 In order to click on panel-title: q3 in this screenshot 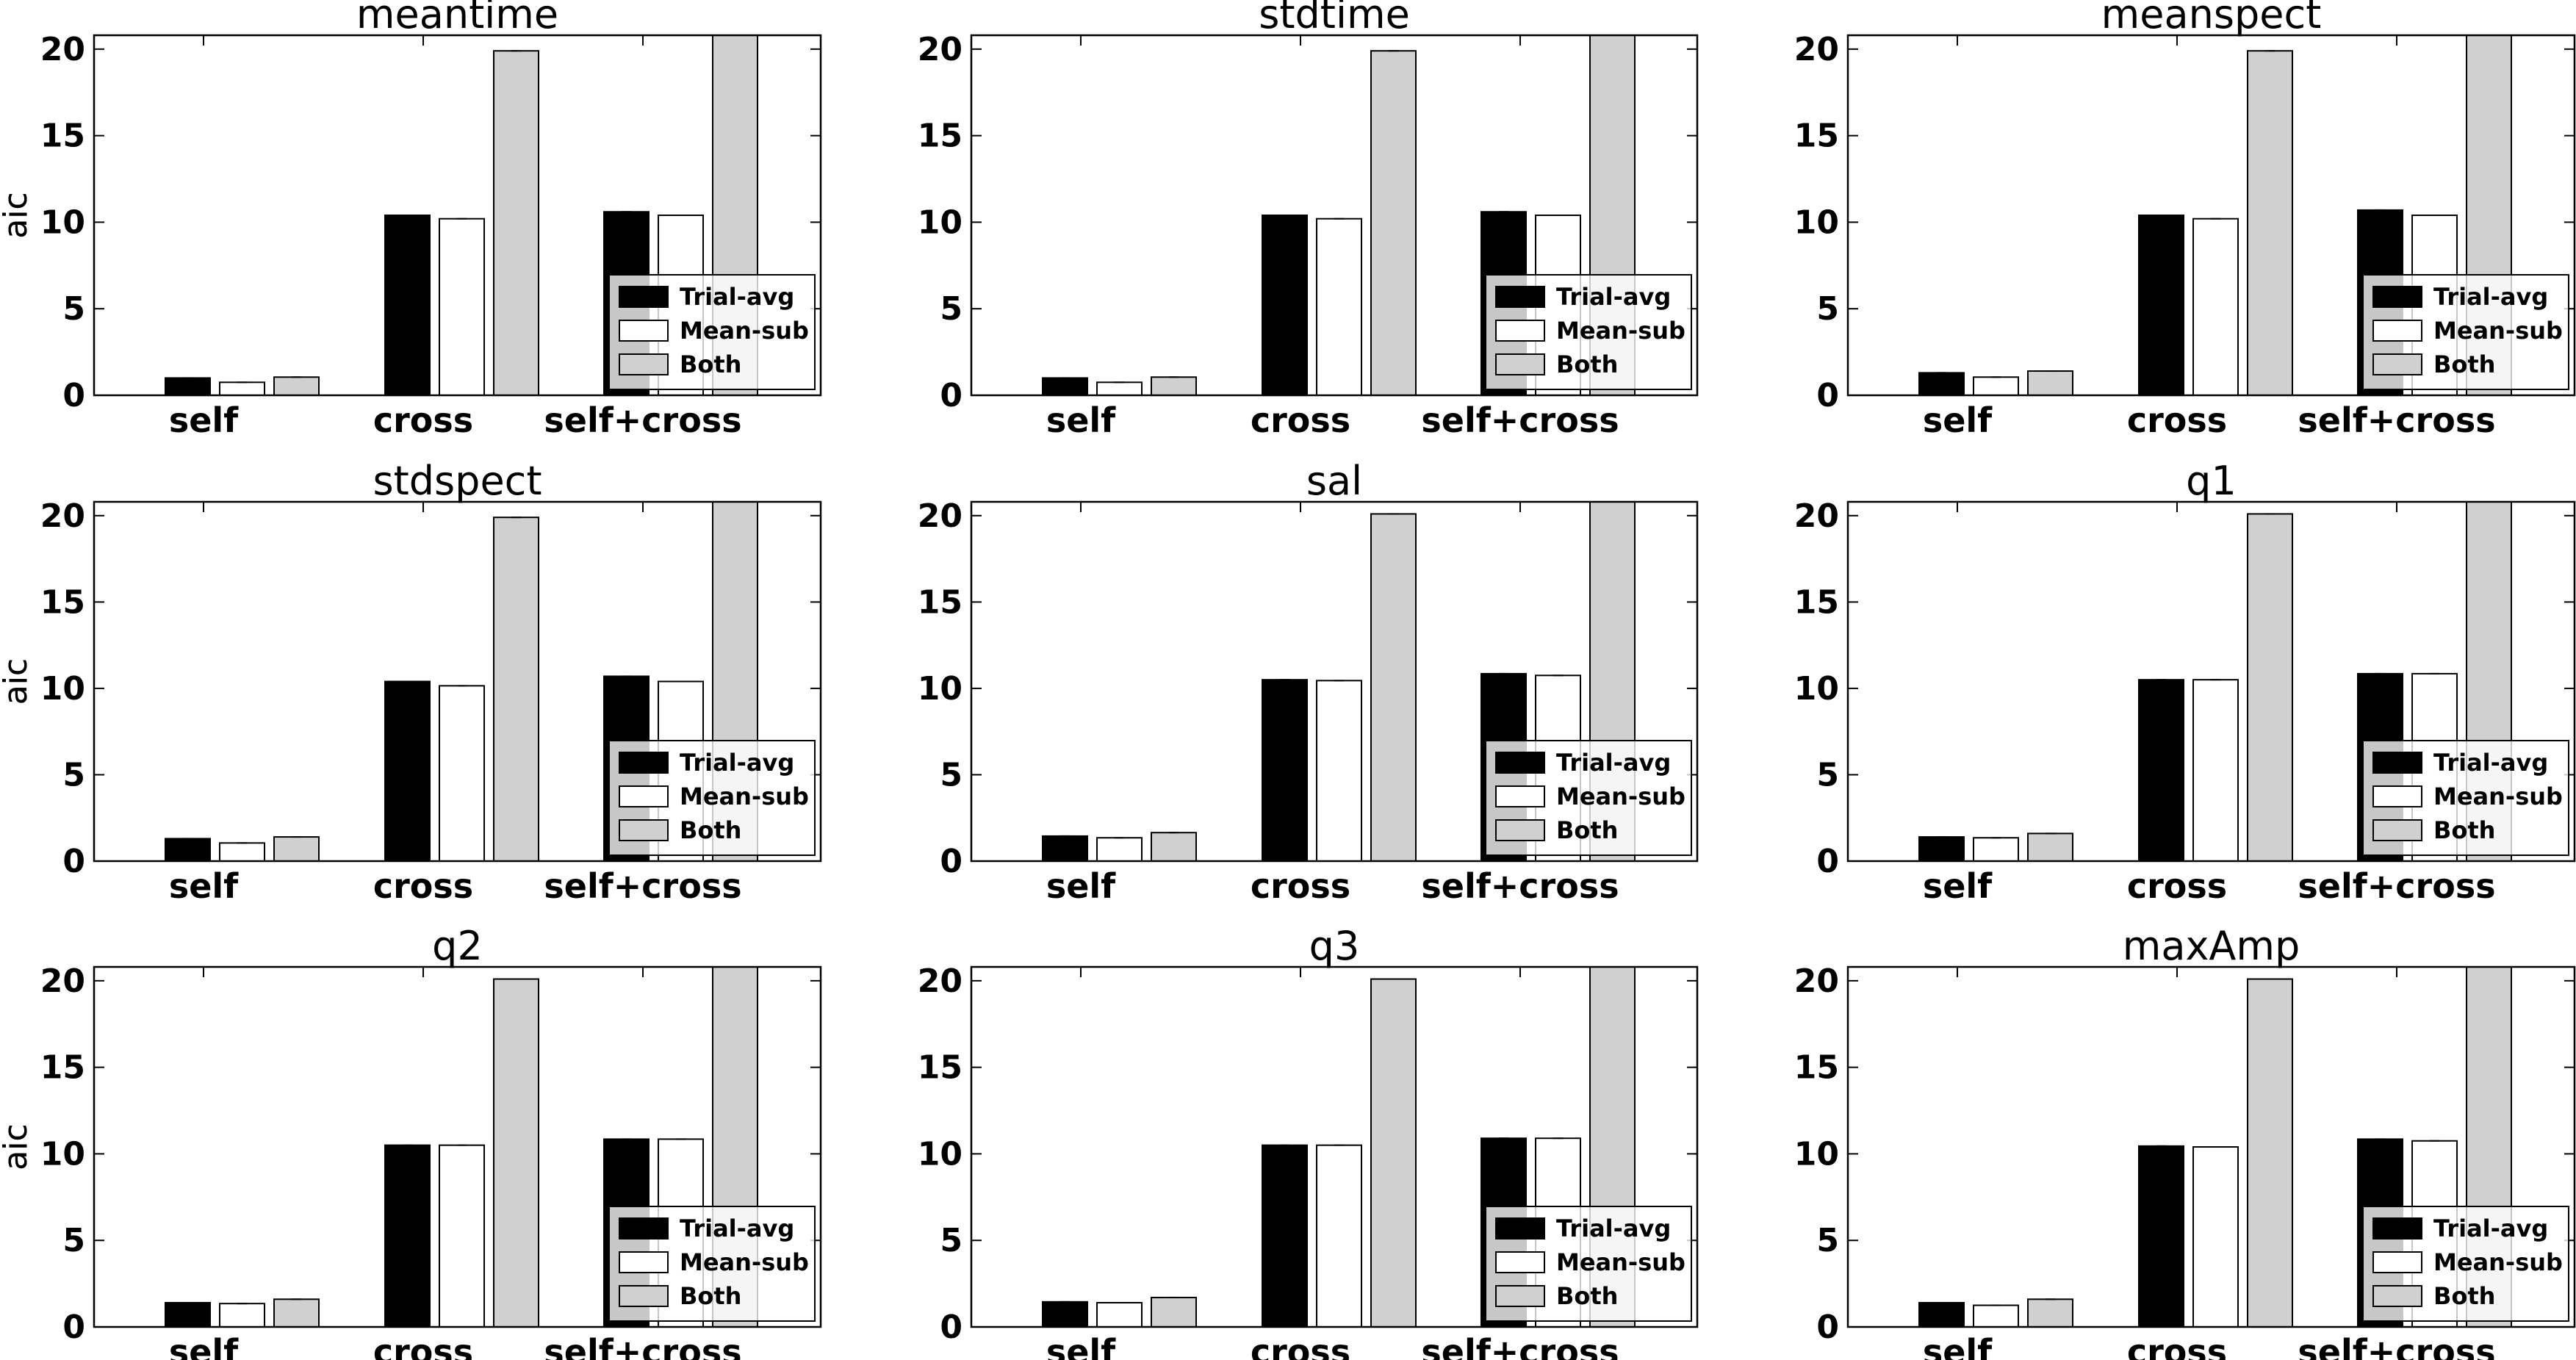, I will do `click(1334, 946)`.